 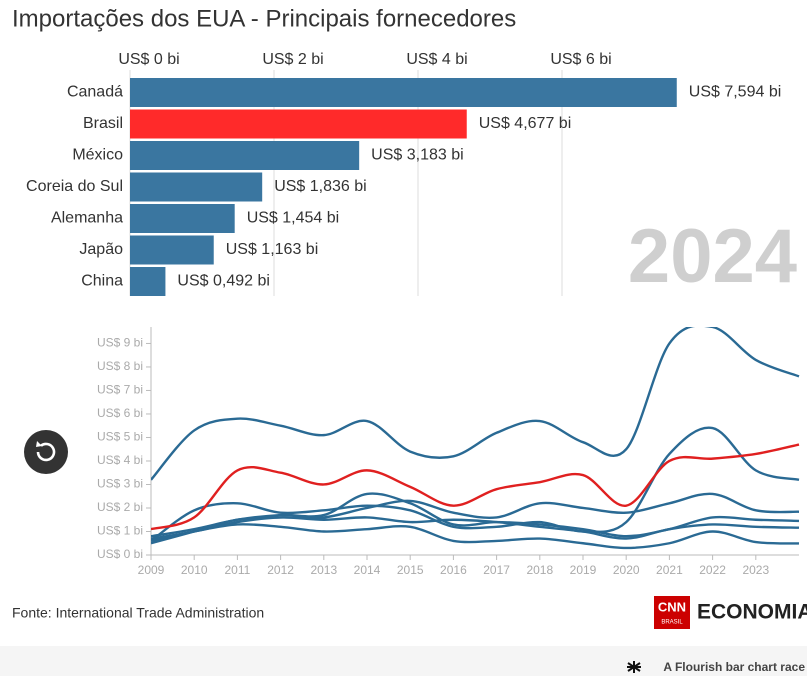 I want to click on year-annotation: 2024, so click(x=712, y=256).